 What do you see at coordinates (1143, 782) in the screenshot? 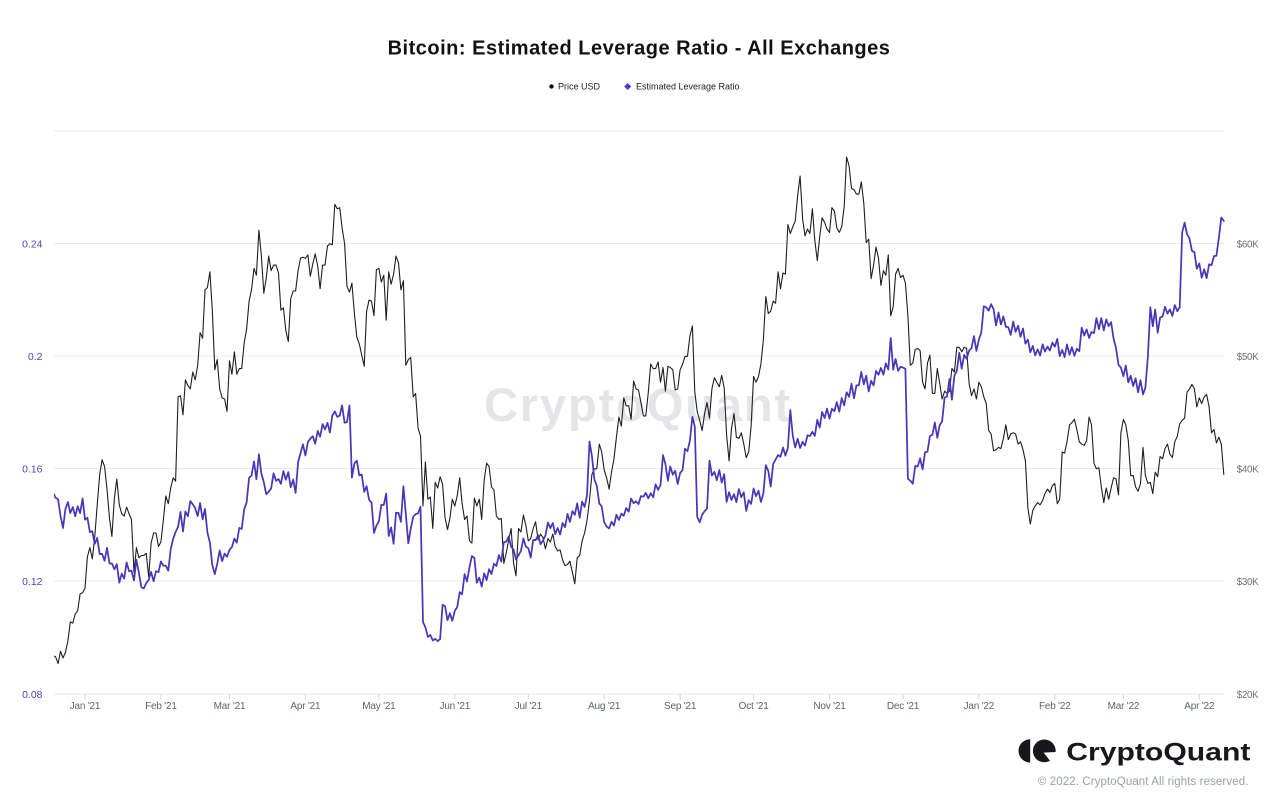
I see `svg-text:© 2022. CryptoQuant All rights: © 2022. CryptoQuant All rights reserved.` at bounding box center [1143, 782].